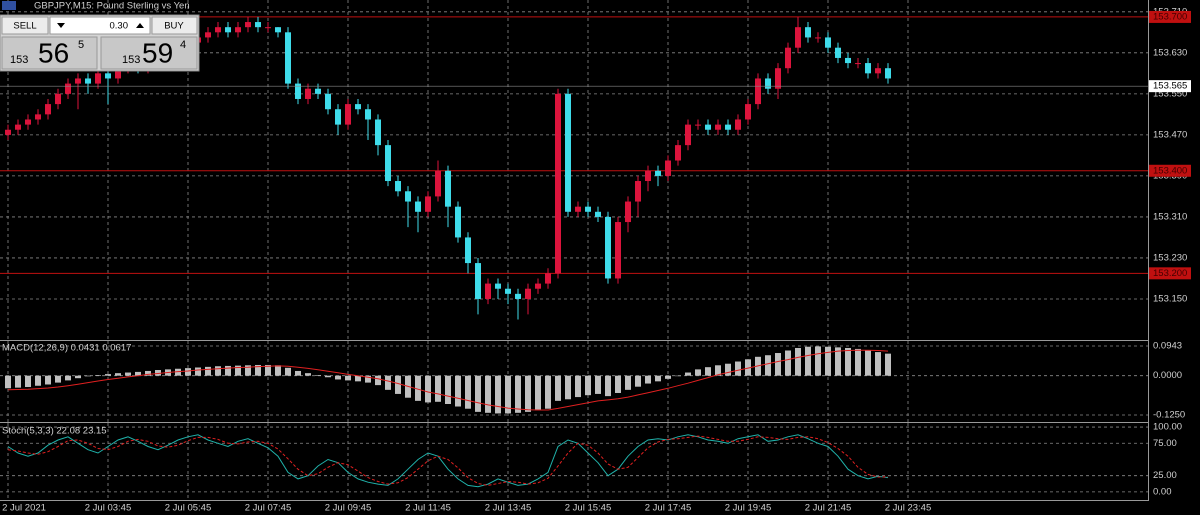 Image resolution: width=1200 pixels, height=515 pixels. I want to click on ask-big: 153, so click(131, 60).